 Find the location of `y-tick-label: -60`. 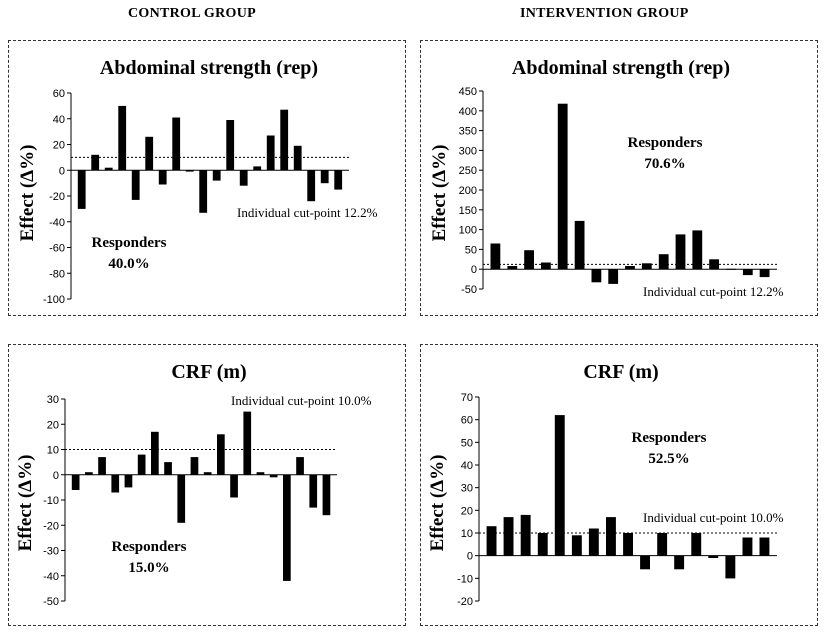

y-tick-label: -60 is located at coordinates (57, 249).